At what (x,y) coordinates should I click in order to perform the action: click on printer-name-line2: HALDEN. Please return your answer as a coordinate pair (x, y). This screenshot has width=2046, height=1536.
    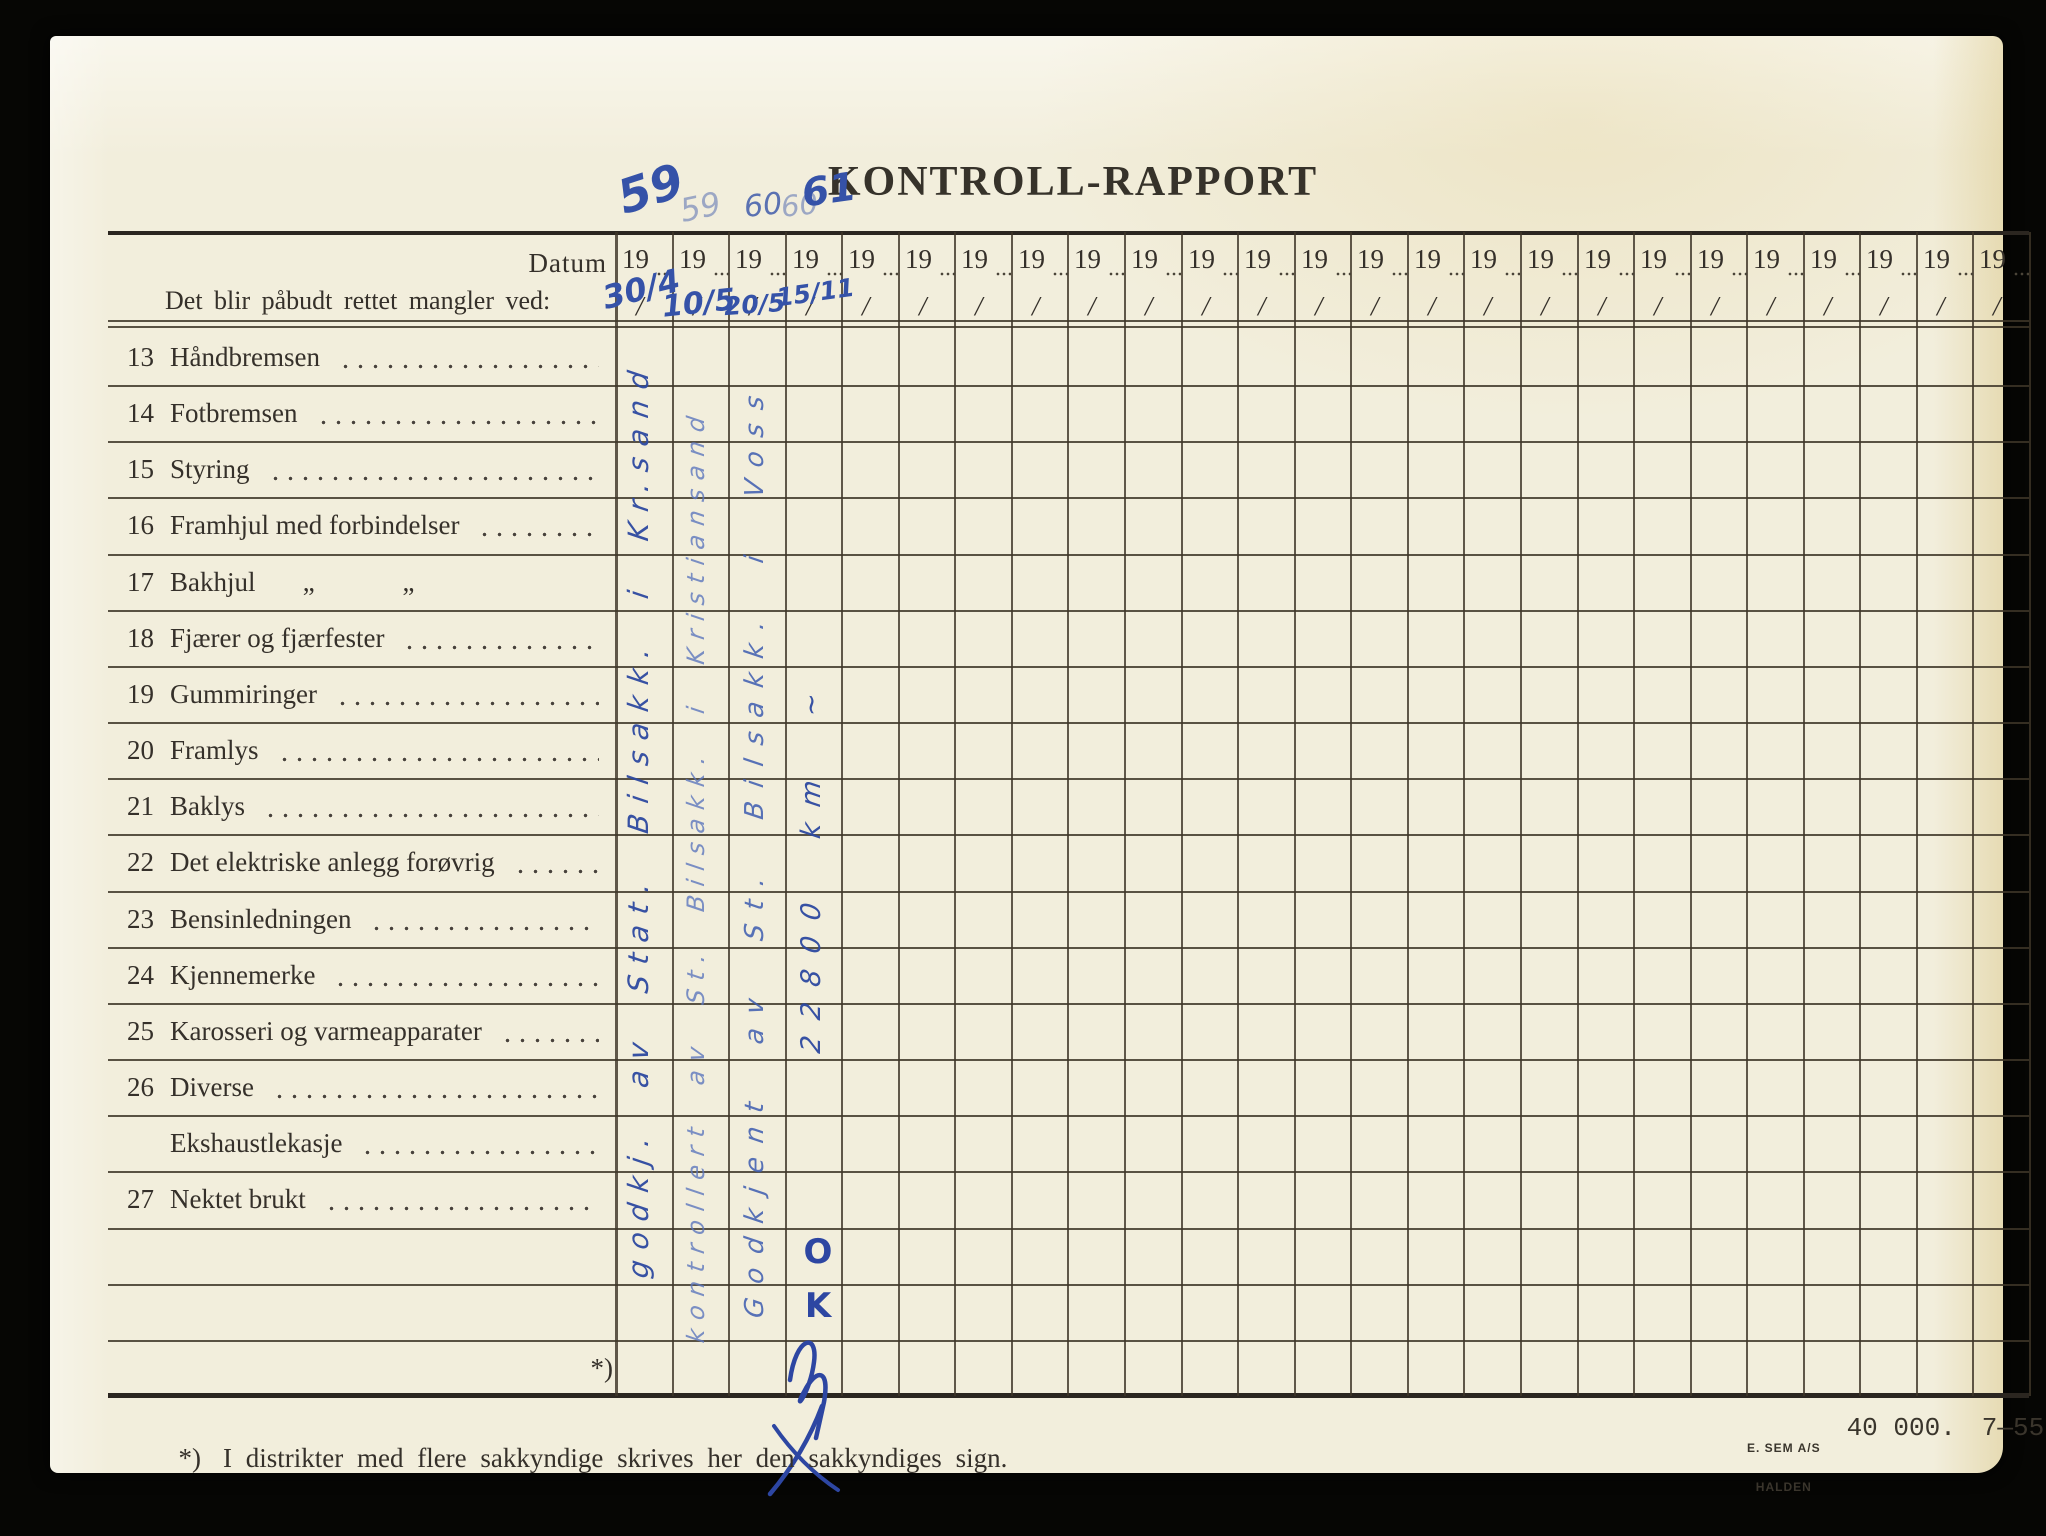
    Looking at the image, I should click on (1783, 1487).